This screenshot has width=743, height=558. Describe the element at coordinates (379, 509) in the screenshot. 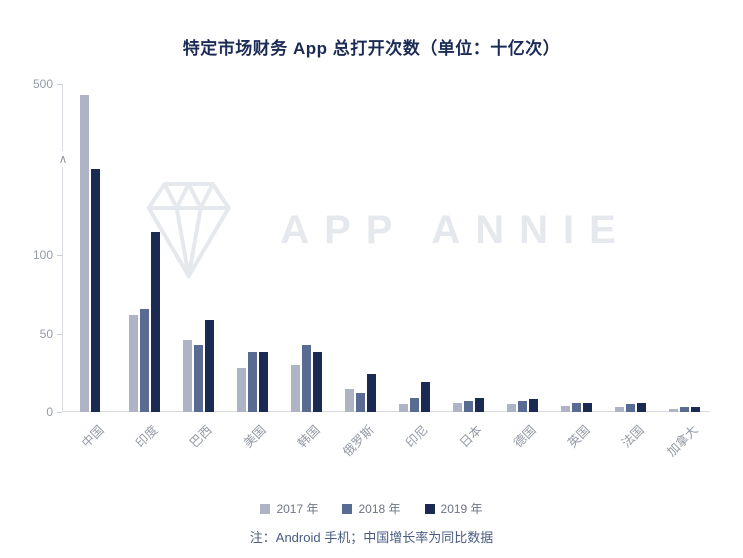

I see `legend-label: 2018 年` at that location.